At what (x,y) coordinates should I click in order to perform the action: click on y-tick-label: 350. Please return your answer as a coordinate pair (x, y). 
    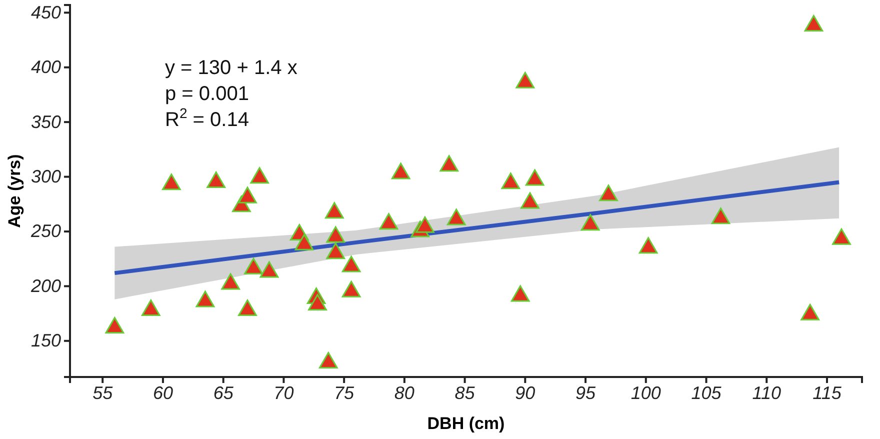
    Looking at the image, I should click on (45, 122).